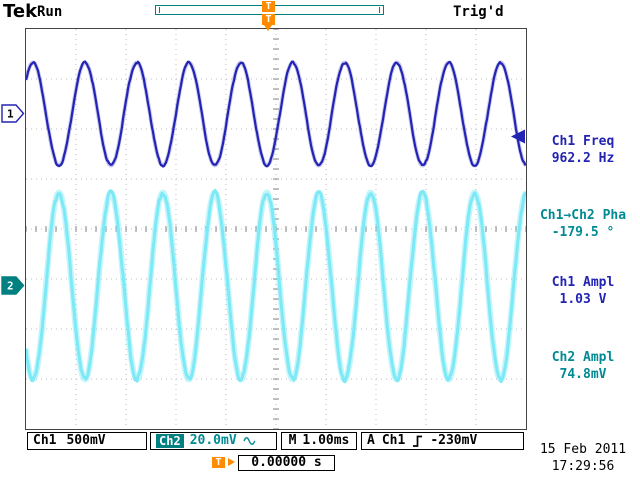  What do you see at coordinates (583, 224) in the screenshot?
I see `measurement-ch1-ch2-phase: Ch1→Ch2 Pha -179.5 °` at bounding box center [583, 224].